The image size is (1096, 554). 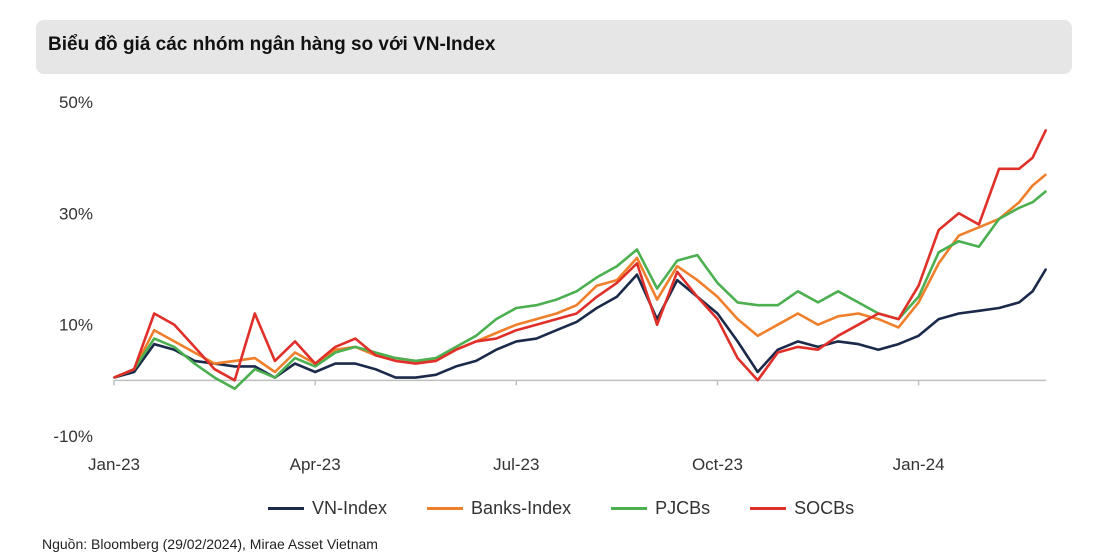 What do you see at coordinates (315, 464) in the screenshot?
I see `x-tick-label: Apr-23` at bounding box center [315, 464].